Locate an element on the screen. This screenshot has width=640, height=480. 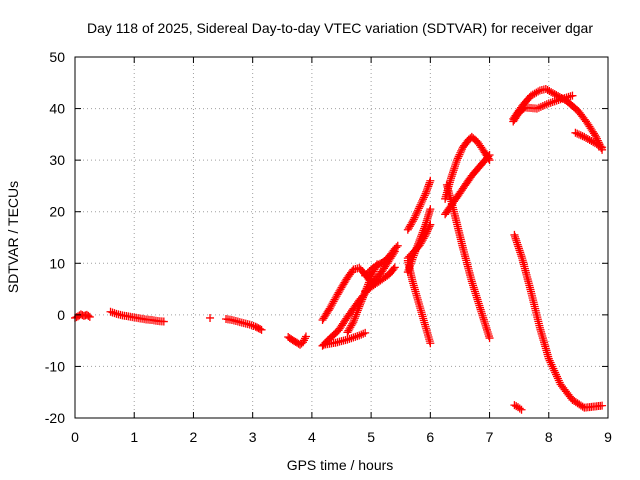
series-seg13 is located at coordinates (419, 205).